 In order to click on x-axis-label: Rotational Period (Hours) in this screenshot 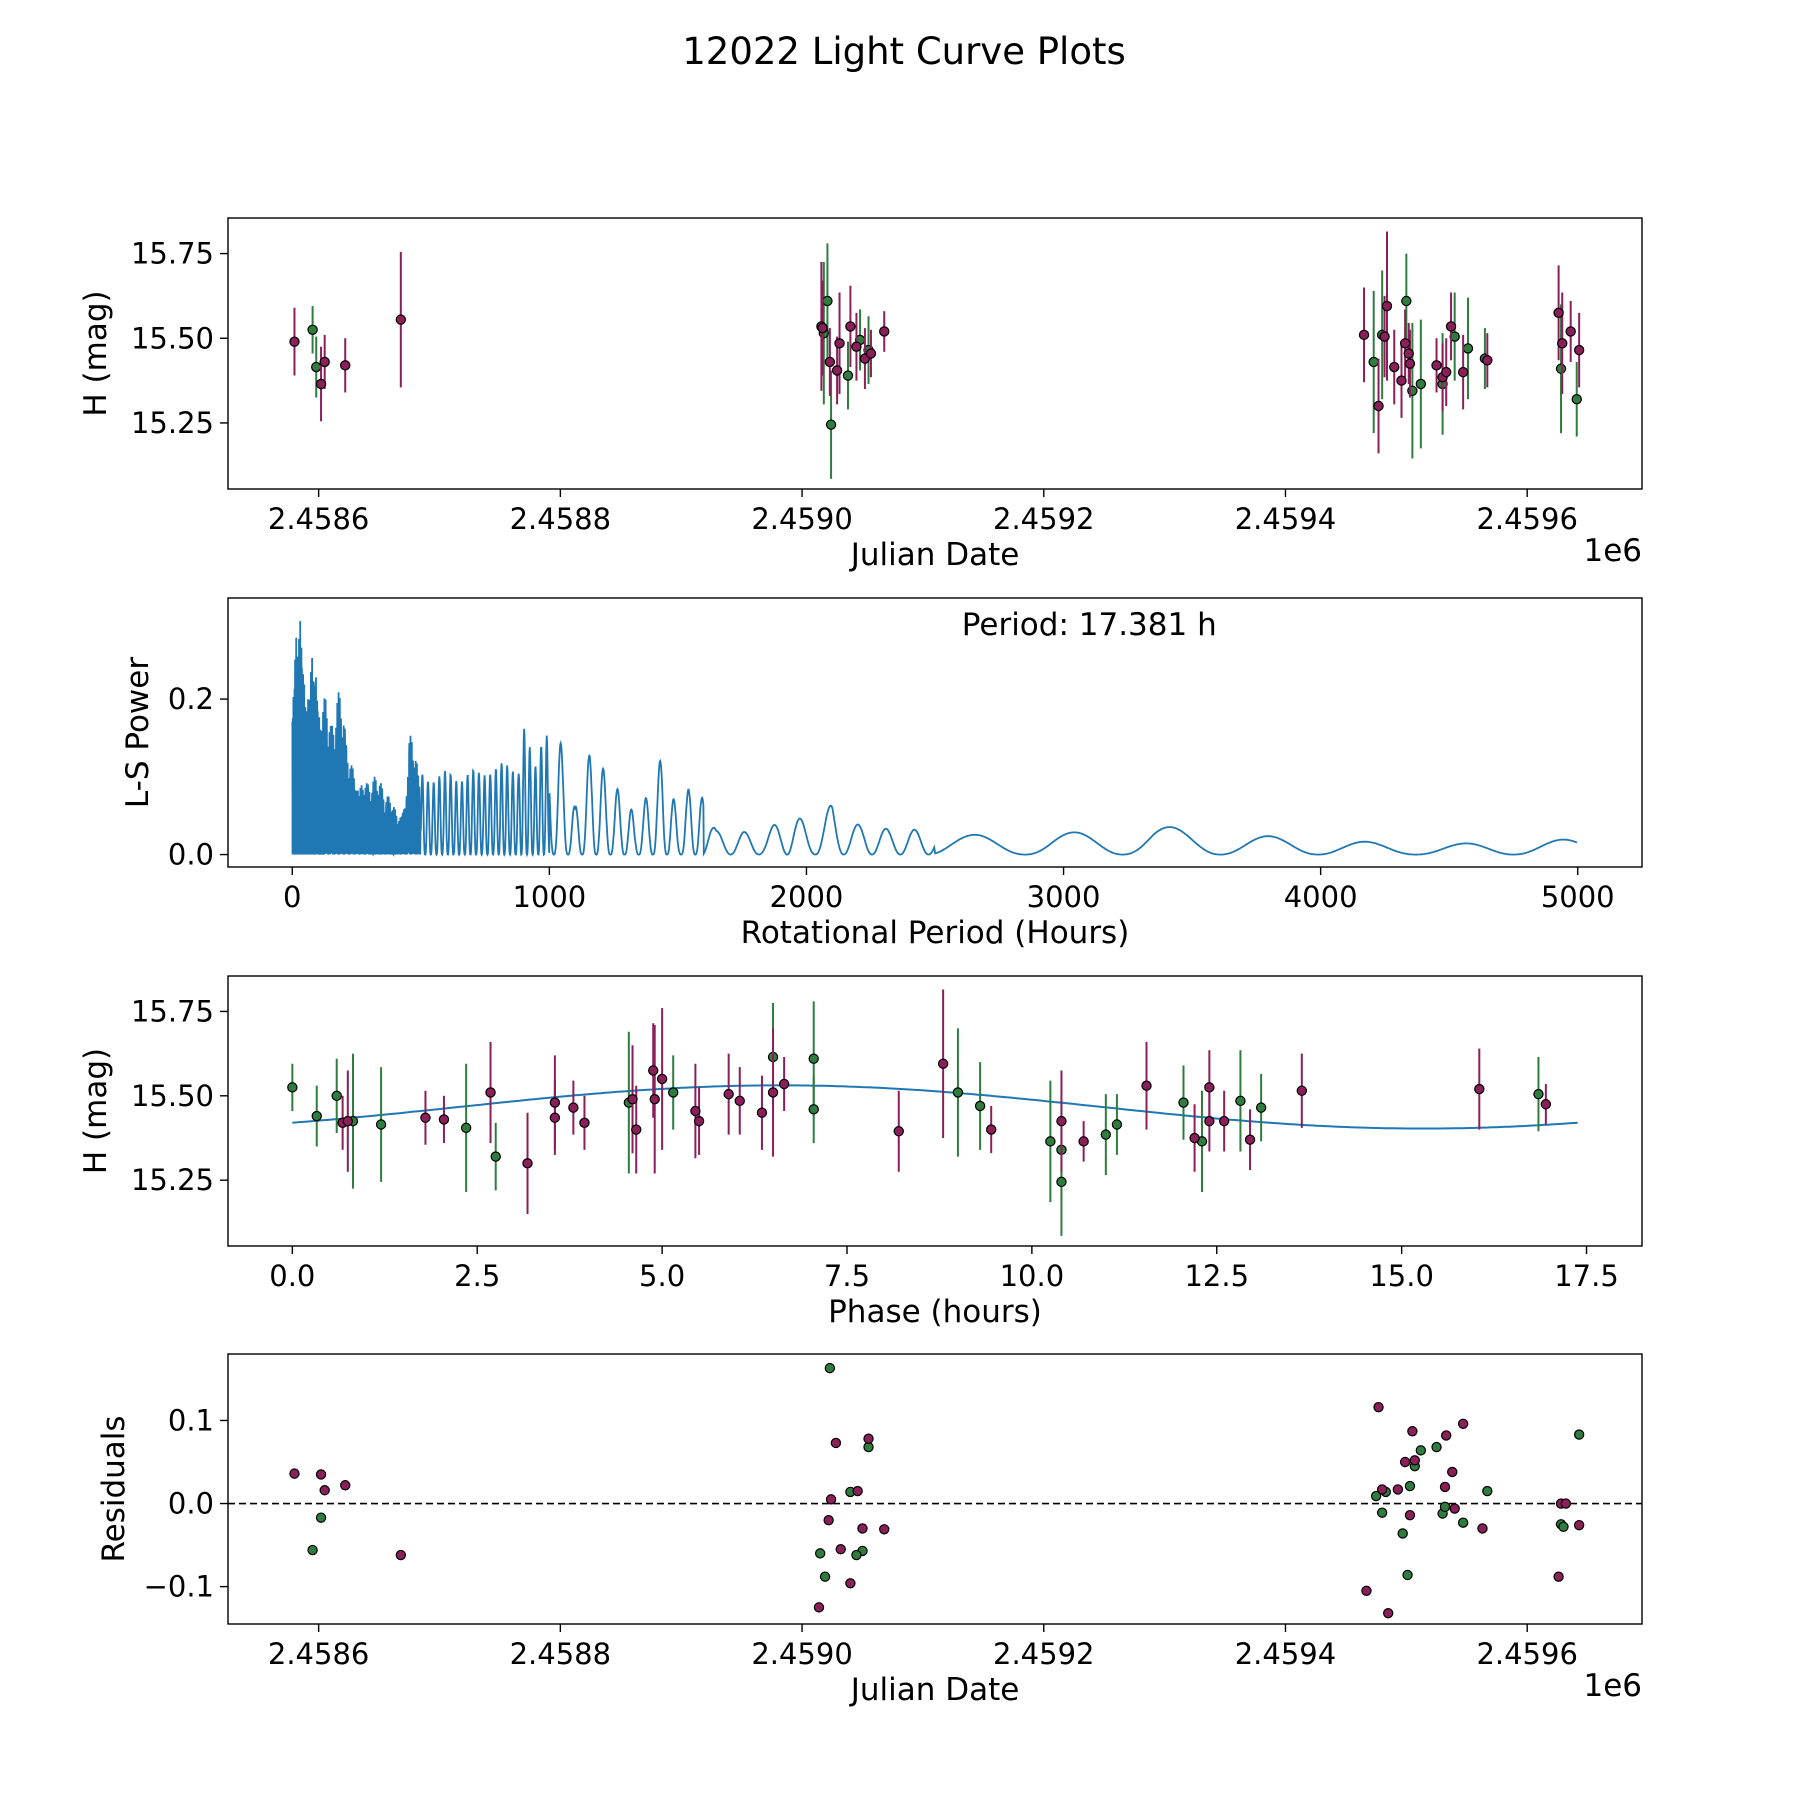, I will do `click(935, 933)`.